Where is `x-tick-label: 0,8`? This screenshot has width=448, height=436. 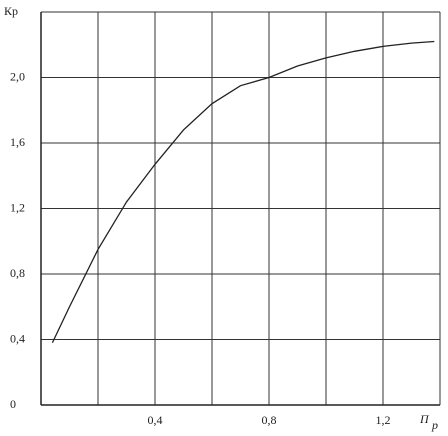
x-tick-label: 0,8 is located at coordinates (269, 420).